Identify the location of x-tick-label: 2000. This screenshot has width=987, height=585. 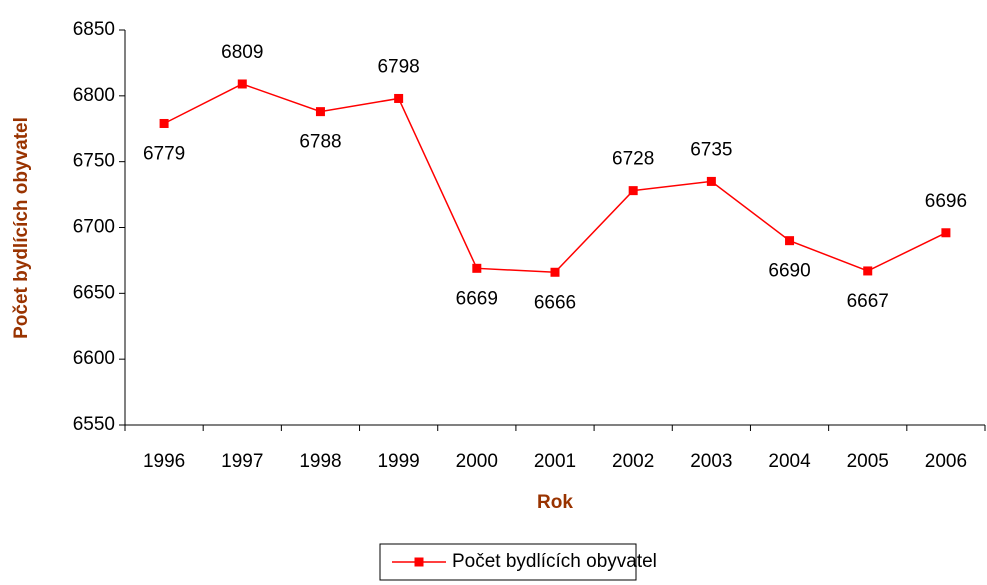
(477, 461).